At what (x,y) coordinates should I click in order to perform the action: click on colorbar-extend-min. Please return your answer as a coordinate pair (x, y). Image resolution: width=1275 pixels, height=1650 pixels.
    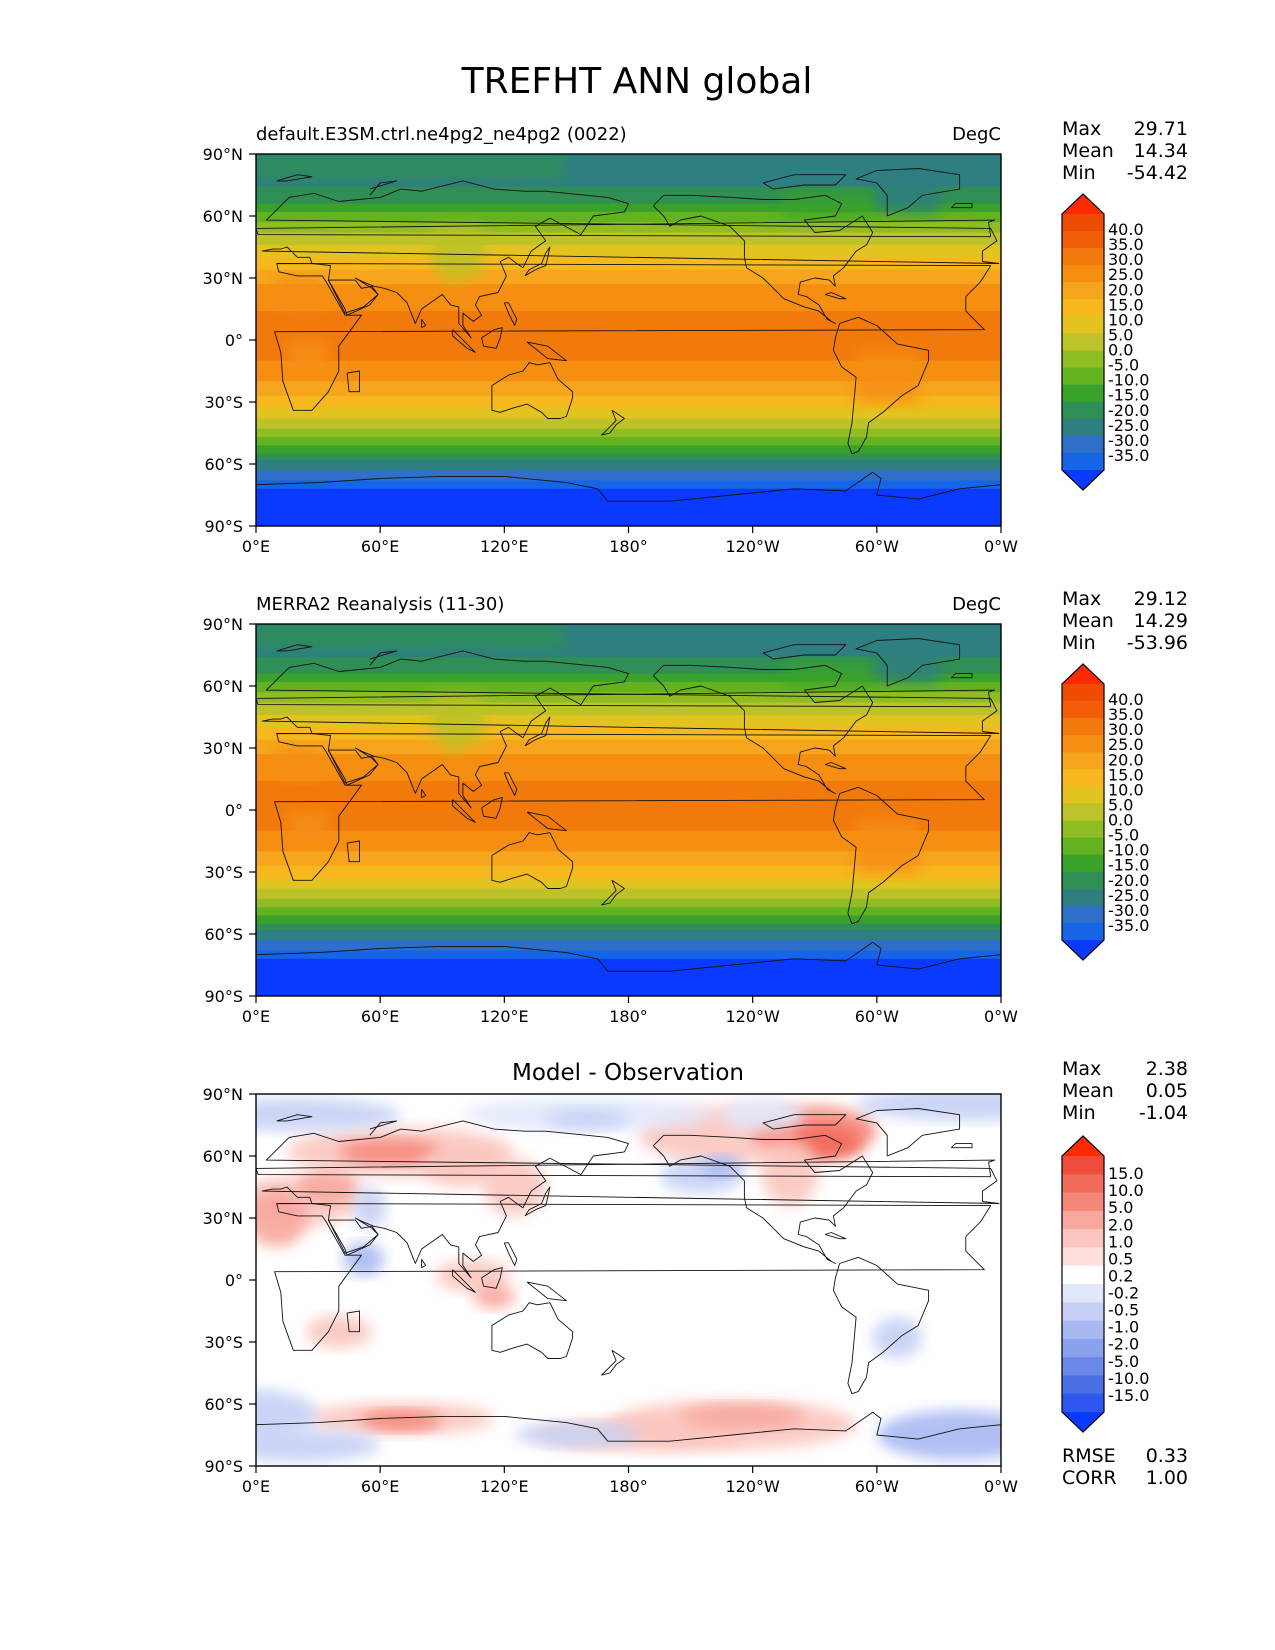
    Looking at the image, I should click on (1083, 1422).